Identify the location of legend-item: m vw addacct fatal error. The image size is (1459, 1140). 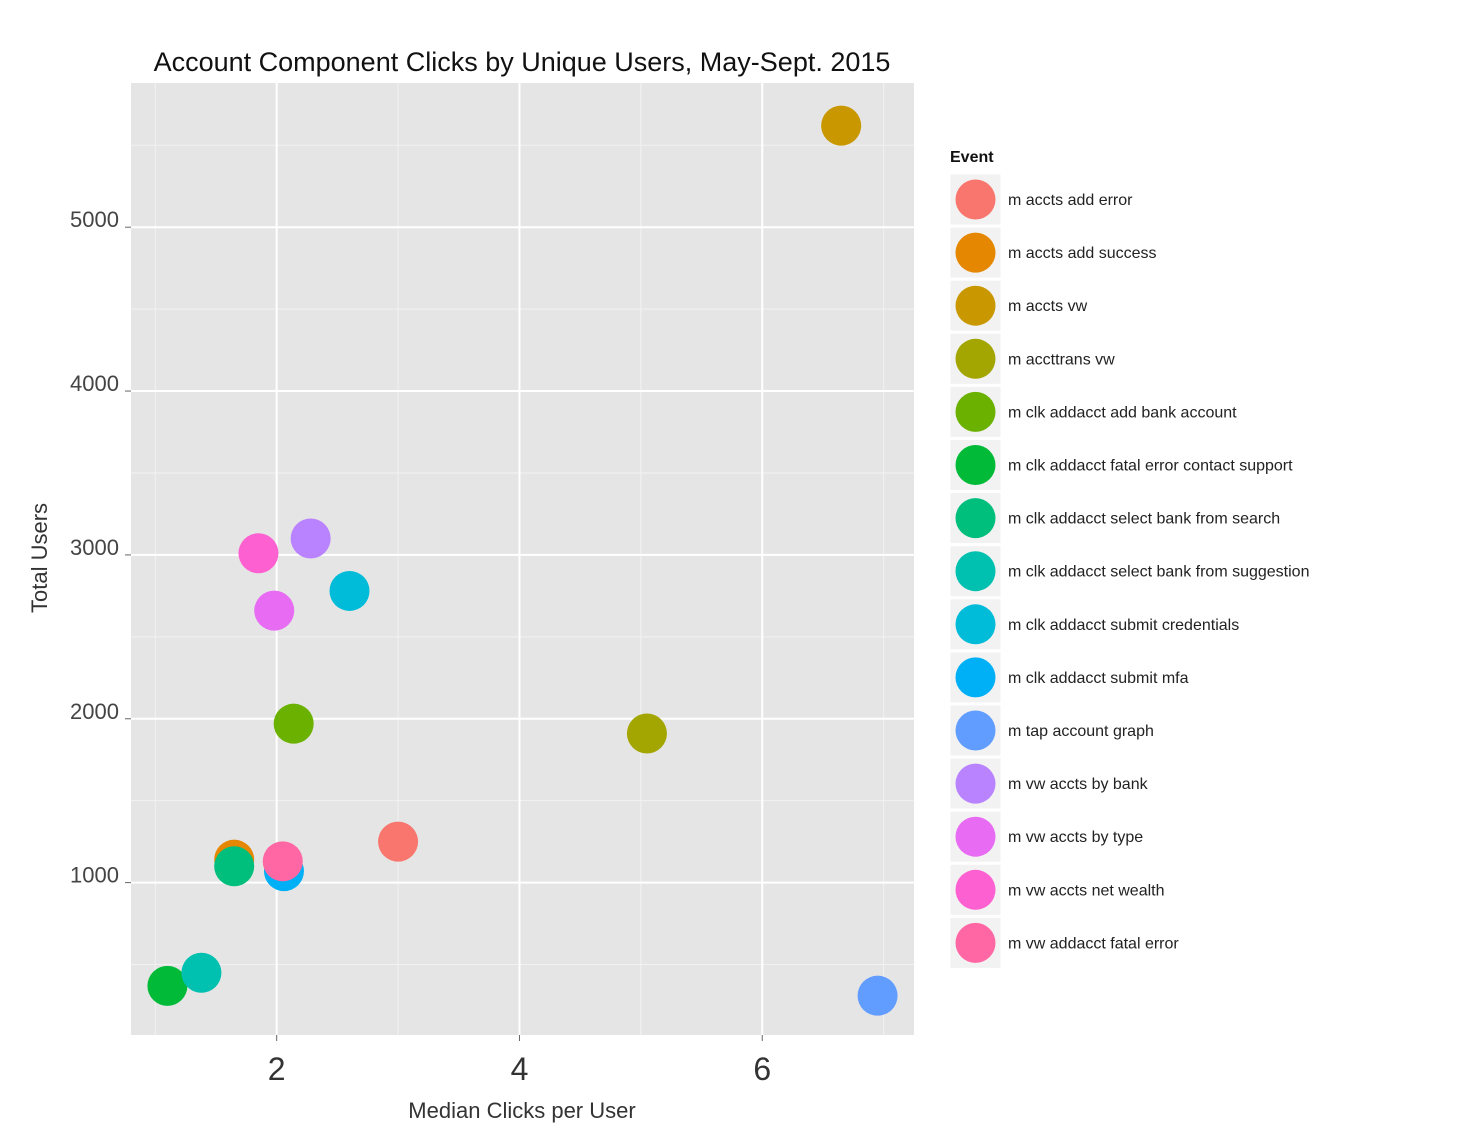
(1064, 942).